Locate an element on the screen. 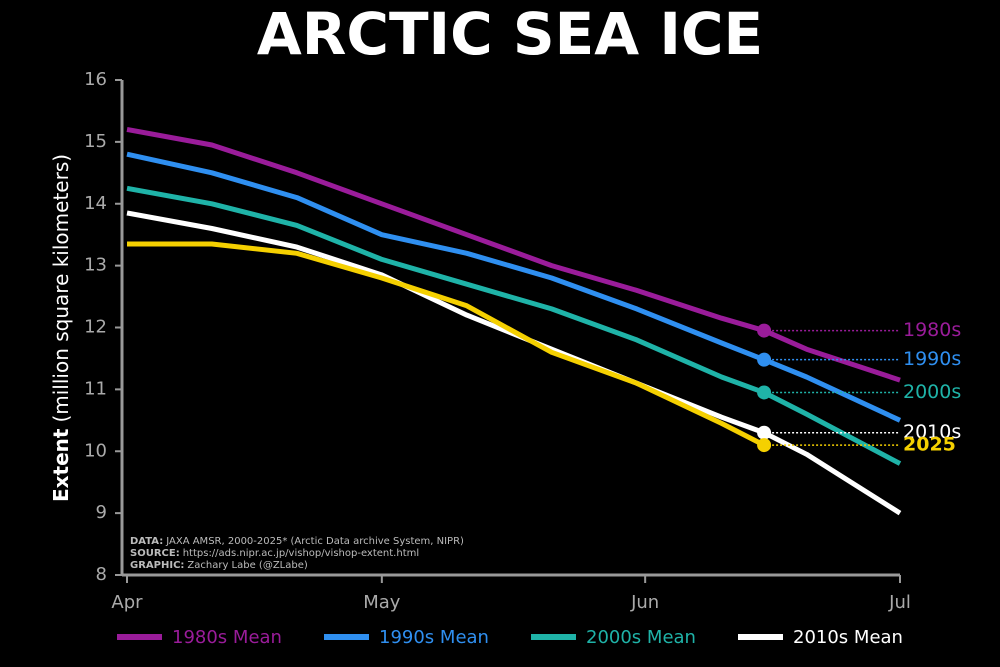 Image resolution: width=1000 pixels, height=667 pixels. note-label: GRAPHIC: is located at coordinates (157, 565).